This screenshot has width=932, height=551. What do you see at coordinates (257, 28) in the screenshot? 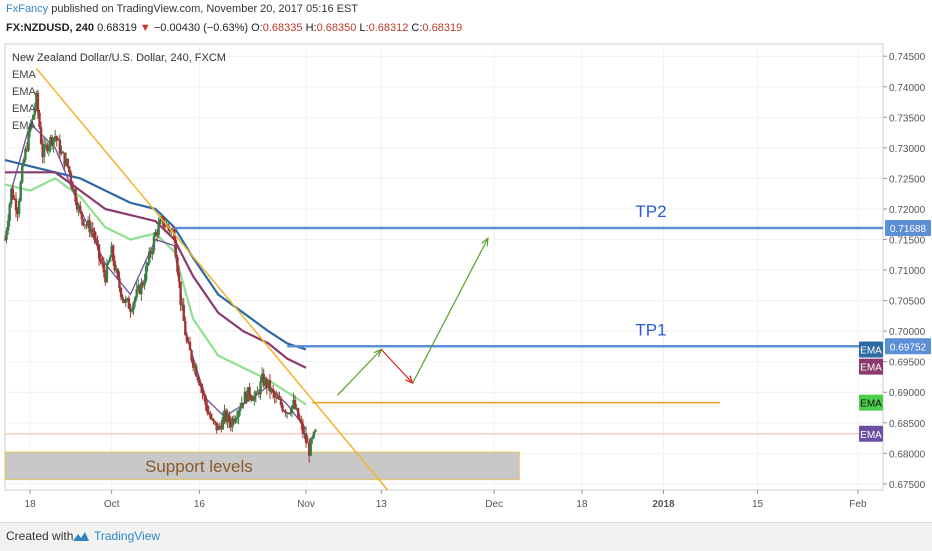
I see `open-label: O:` at bounding box center [257, 28].